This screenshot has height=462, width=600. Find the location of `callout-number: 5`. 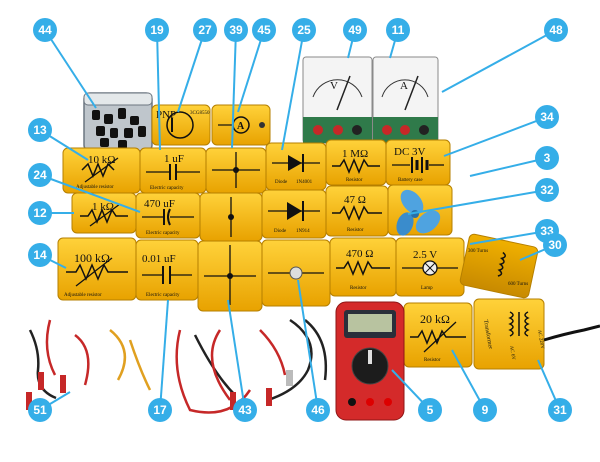

callout-number: 5 is located at coordinates (430, 410).